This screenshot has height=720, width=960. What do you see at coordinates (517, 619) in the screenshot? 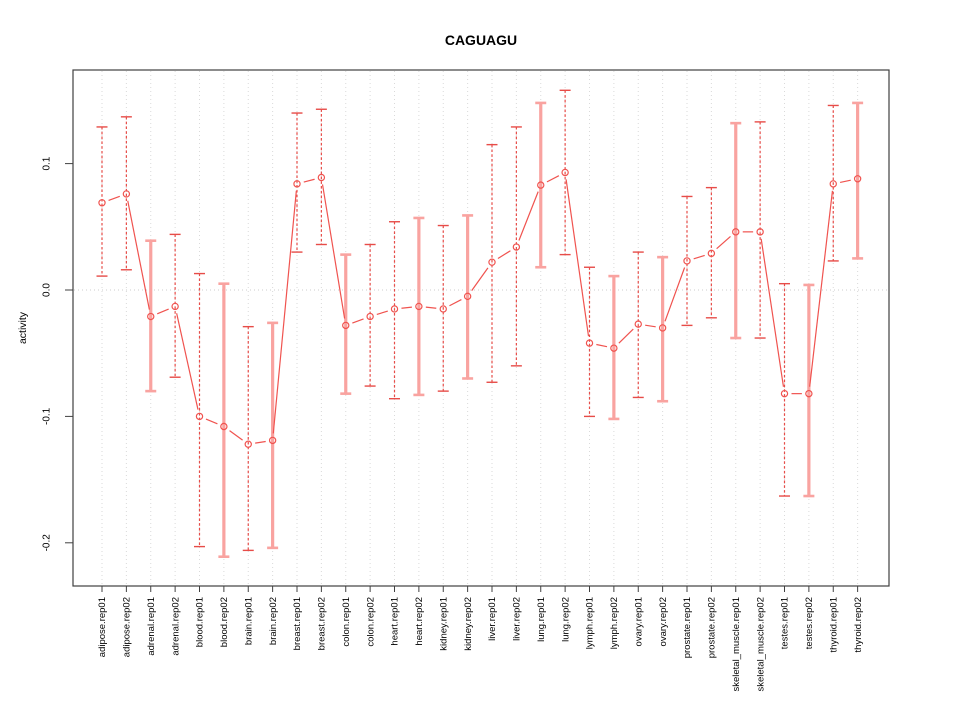
I see `x-category-label: liver.rep02` at bounding box center [517, 619].